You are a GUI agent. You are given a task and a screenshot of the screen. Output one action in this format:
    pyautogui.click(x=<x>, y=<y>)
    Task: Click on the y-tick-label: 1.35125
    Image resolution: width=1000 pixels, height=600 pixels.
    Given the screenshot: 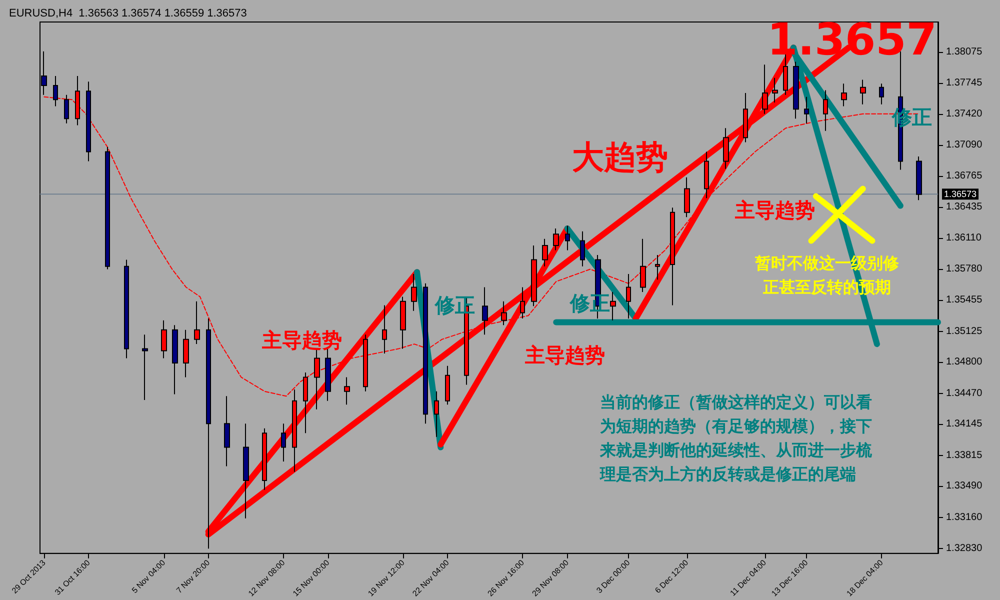 What is the action you would take?
    pyautogui.click(x=964, y=331)
    